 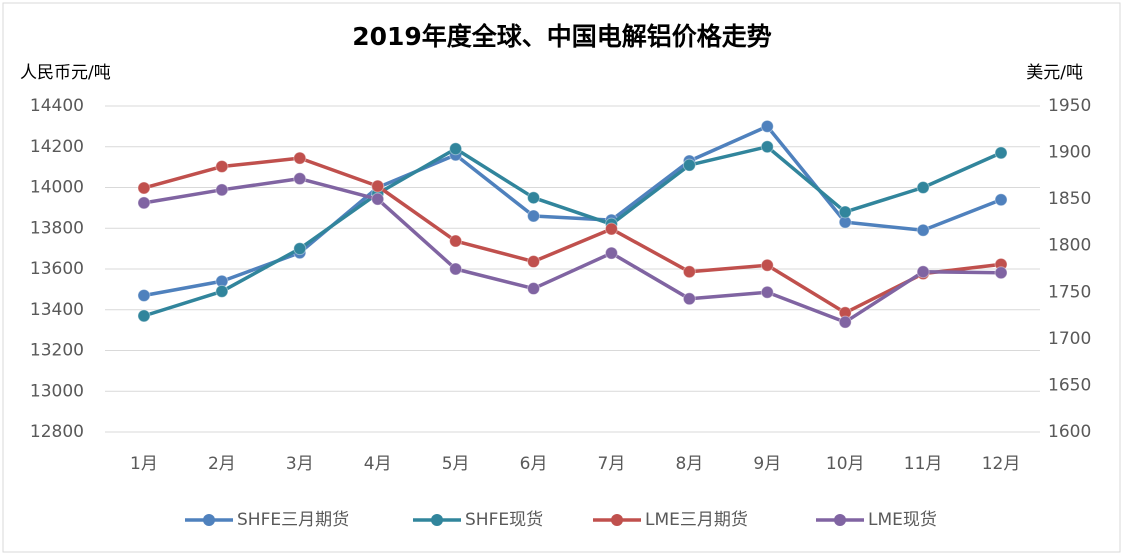 I want to click on y-tick-label: 13000, so click(x=57, y=391).